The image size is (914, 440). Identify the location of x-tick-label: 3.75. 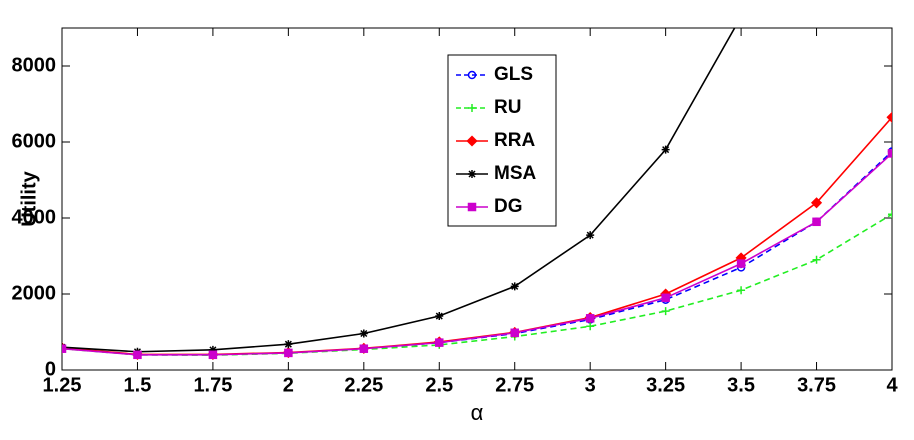
(816, 385).